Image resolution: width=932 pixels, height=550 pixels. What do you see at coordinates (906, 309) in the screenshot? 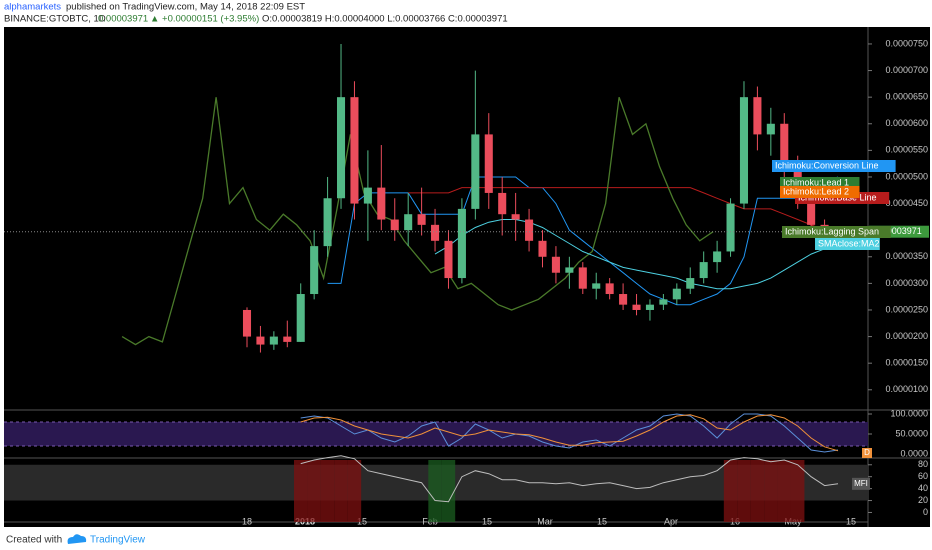
I see `y-tick-label: 0.0000250` at bounding box center [906, 309].